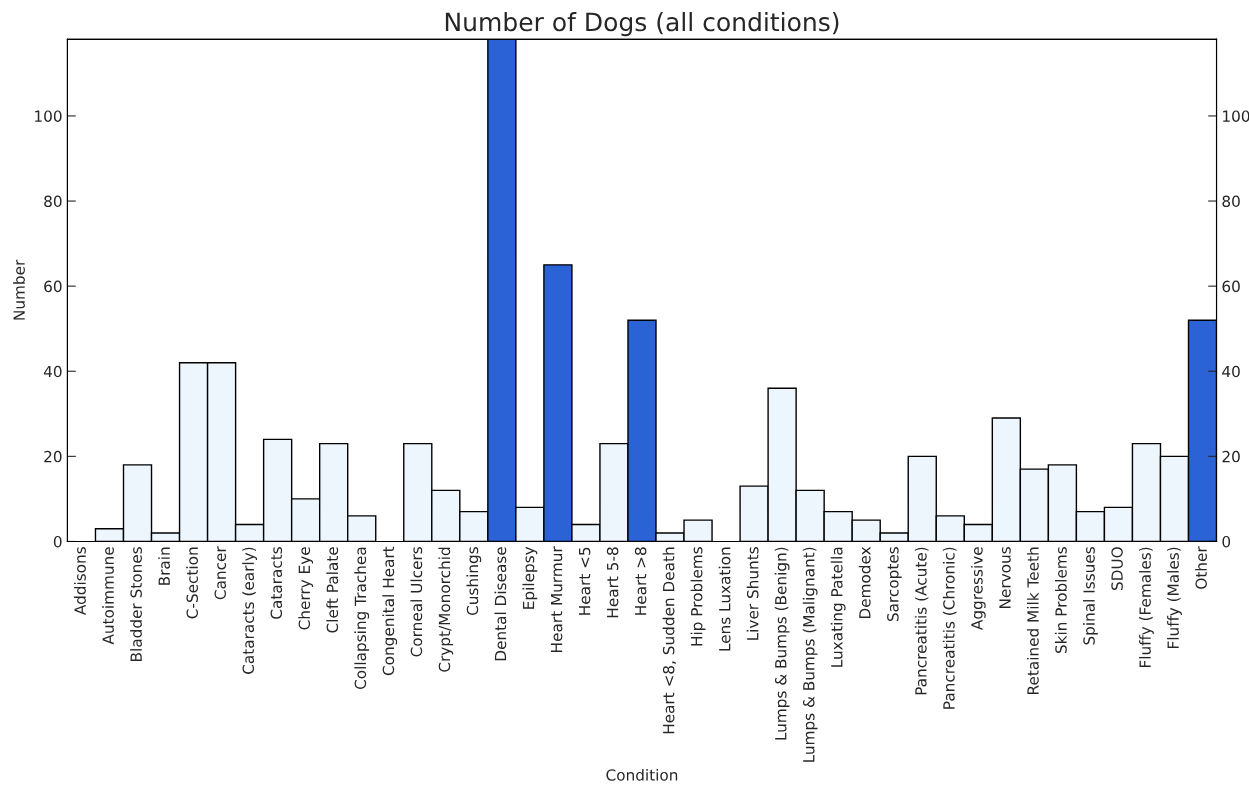 Image resolution: width=1249 pixels, height=787 pixels. What do you see at coordinates (949, 628) in the screenshot?
I see `x-tick-label: Pancreatitis (Chronic)` at bounding box center [949, 628].